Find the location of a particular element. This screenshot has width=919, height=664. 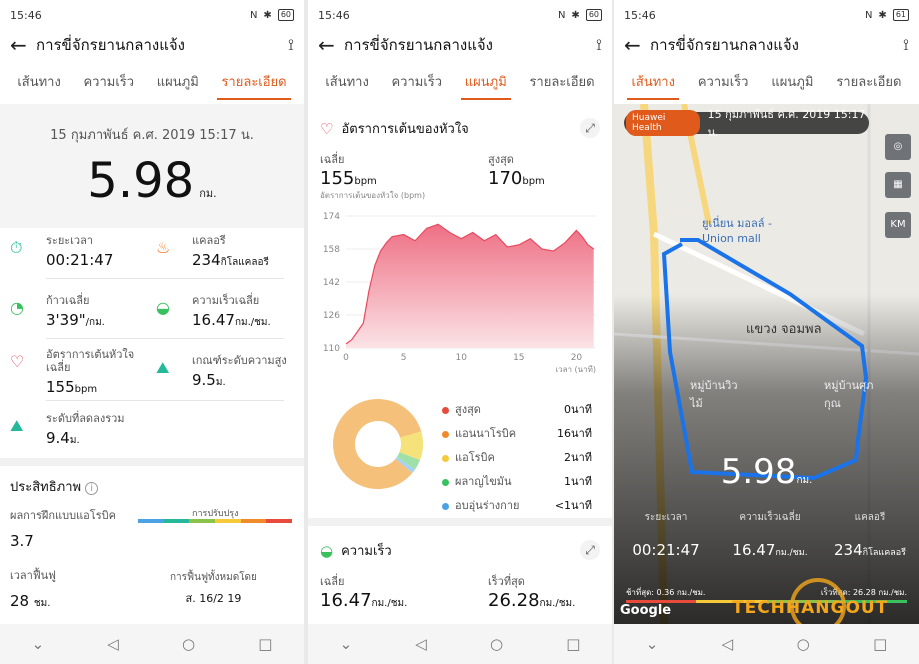

aerobic-scale-bar is located at coordinates (215, 521).